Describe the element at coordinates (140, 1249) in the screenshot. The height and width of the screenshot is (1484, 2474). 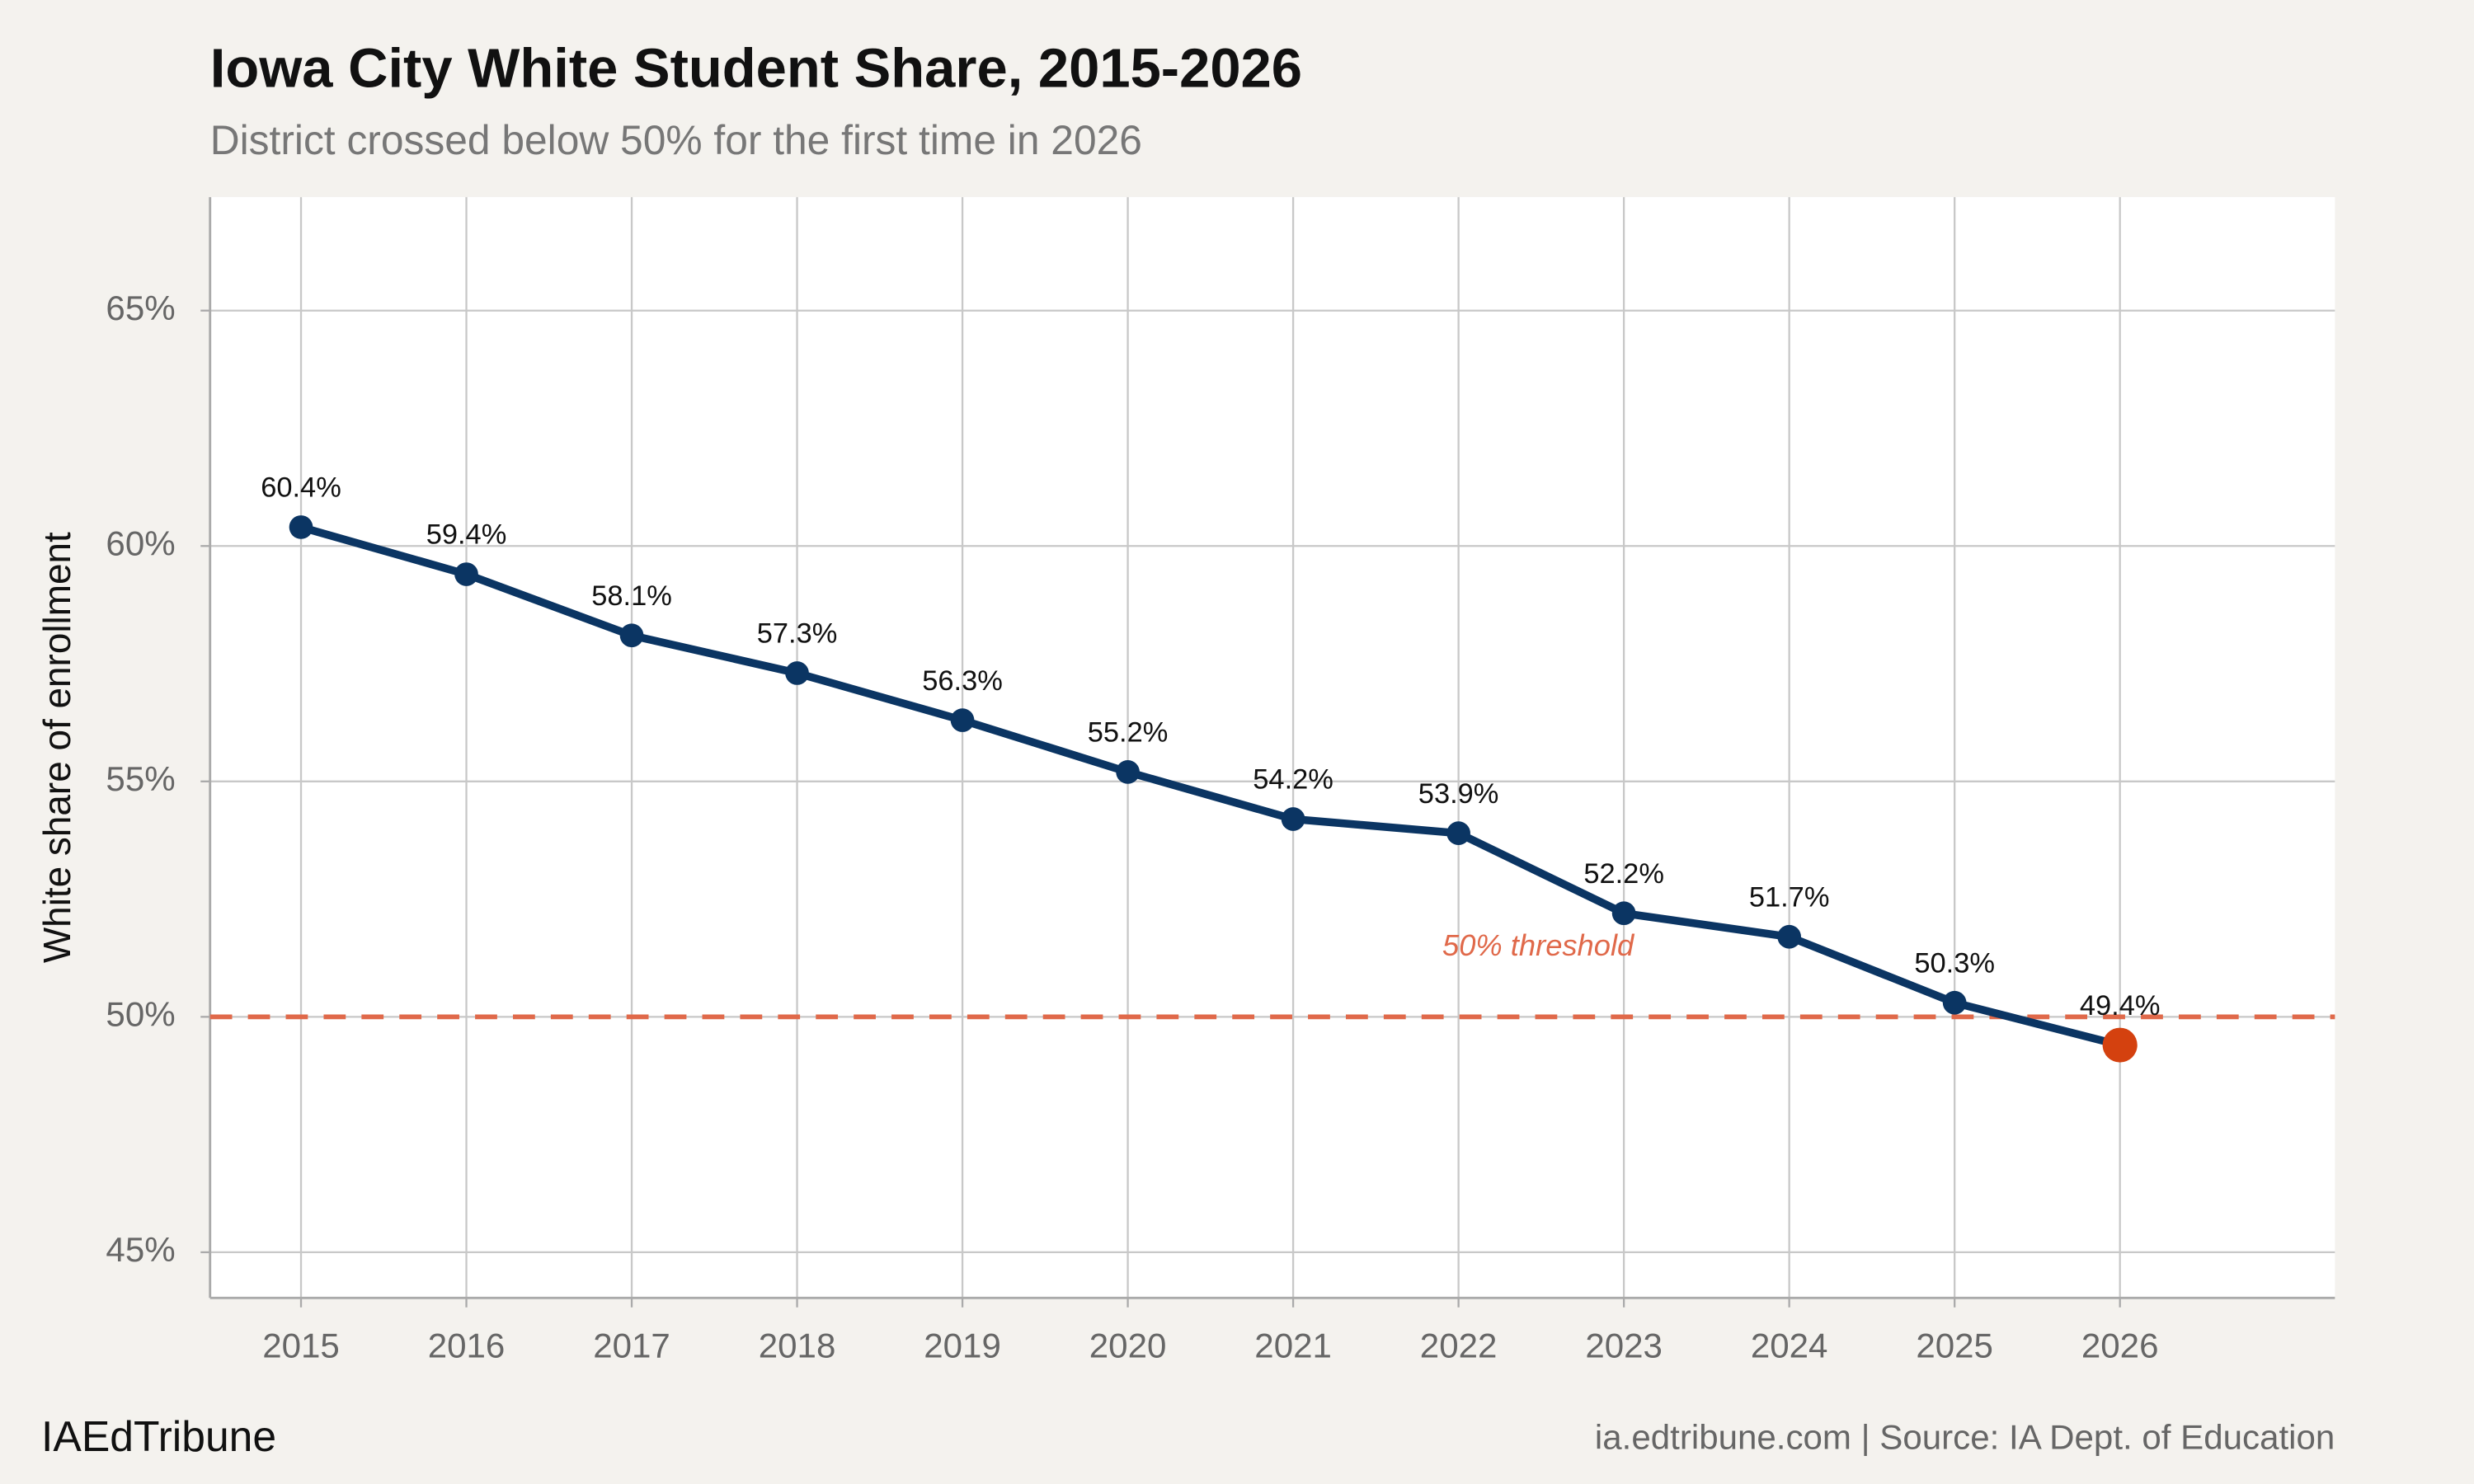
I see `y-tick-label: 45%` at that location.